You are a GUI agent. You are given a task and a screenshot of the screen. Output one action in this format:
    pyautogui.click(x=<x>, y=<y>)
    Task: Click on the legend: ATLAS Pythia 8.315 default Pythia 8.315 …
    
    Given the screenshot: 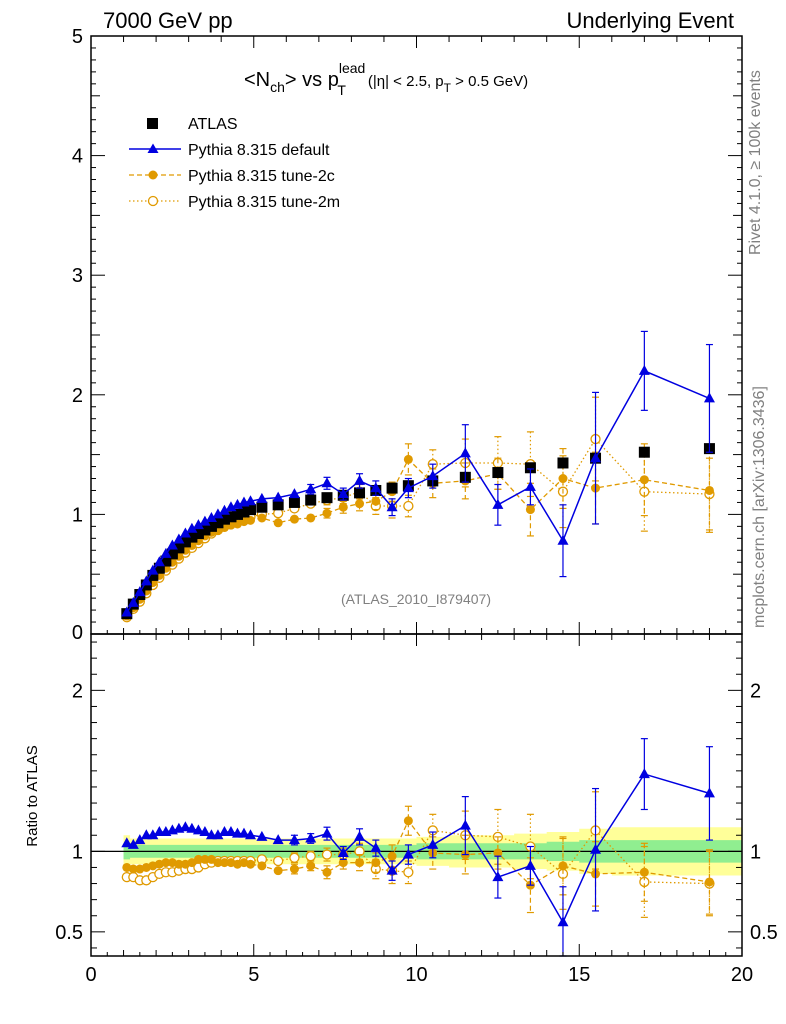 What is the action you would take?
    pyautogui.click(x=234, y=163)
    